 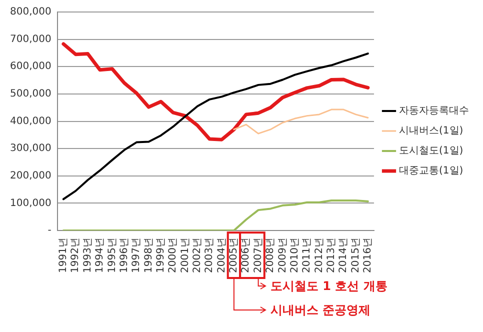 What do you see at coordinates (356, 256) in the screenshot?
I see `x-tick-label: 2015년` at bounding box center [356, 256].